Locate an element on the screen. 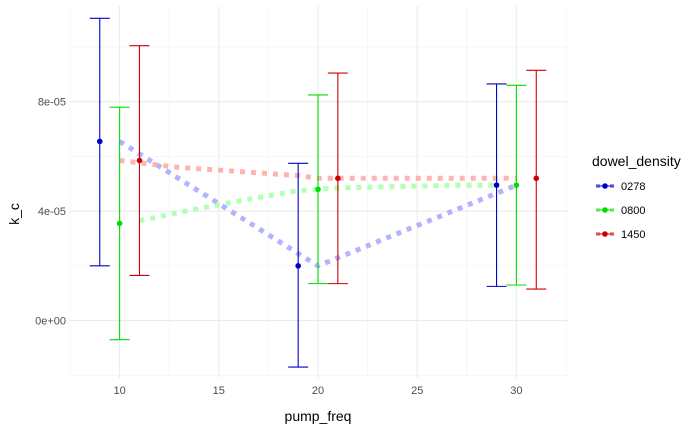 This screenshot has width=700, height=432. y-tick-label: 8e-05 is located at coordinates (52, 103).